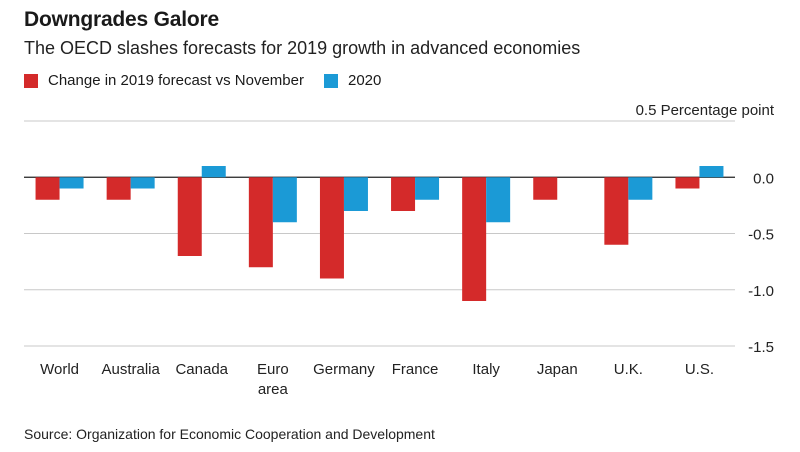 The width and height of the screenshot is (800, 452). I want to click on x-category-label: World, so click(59, 369).